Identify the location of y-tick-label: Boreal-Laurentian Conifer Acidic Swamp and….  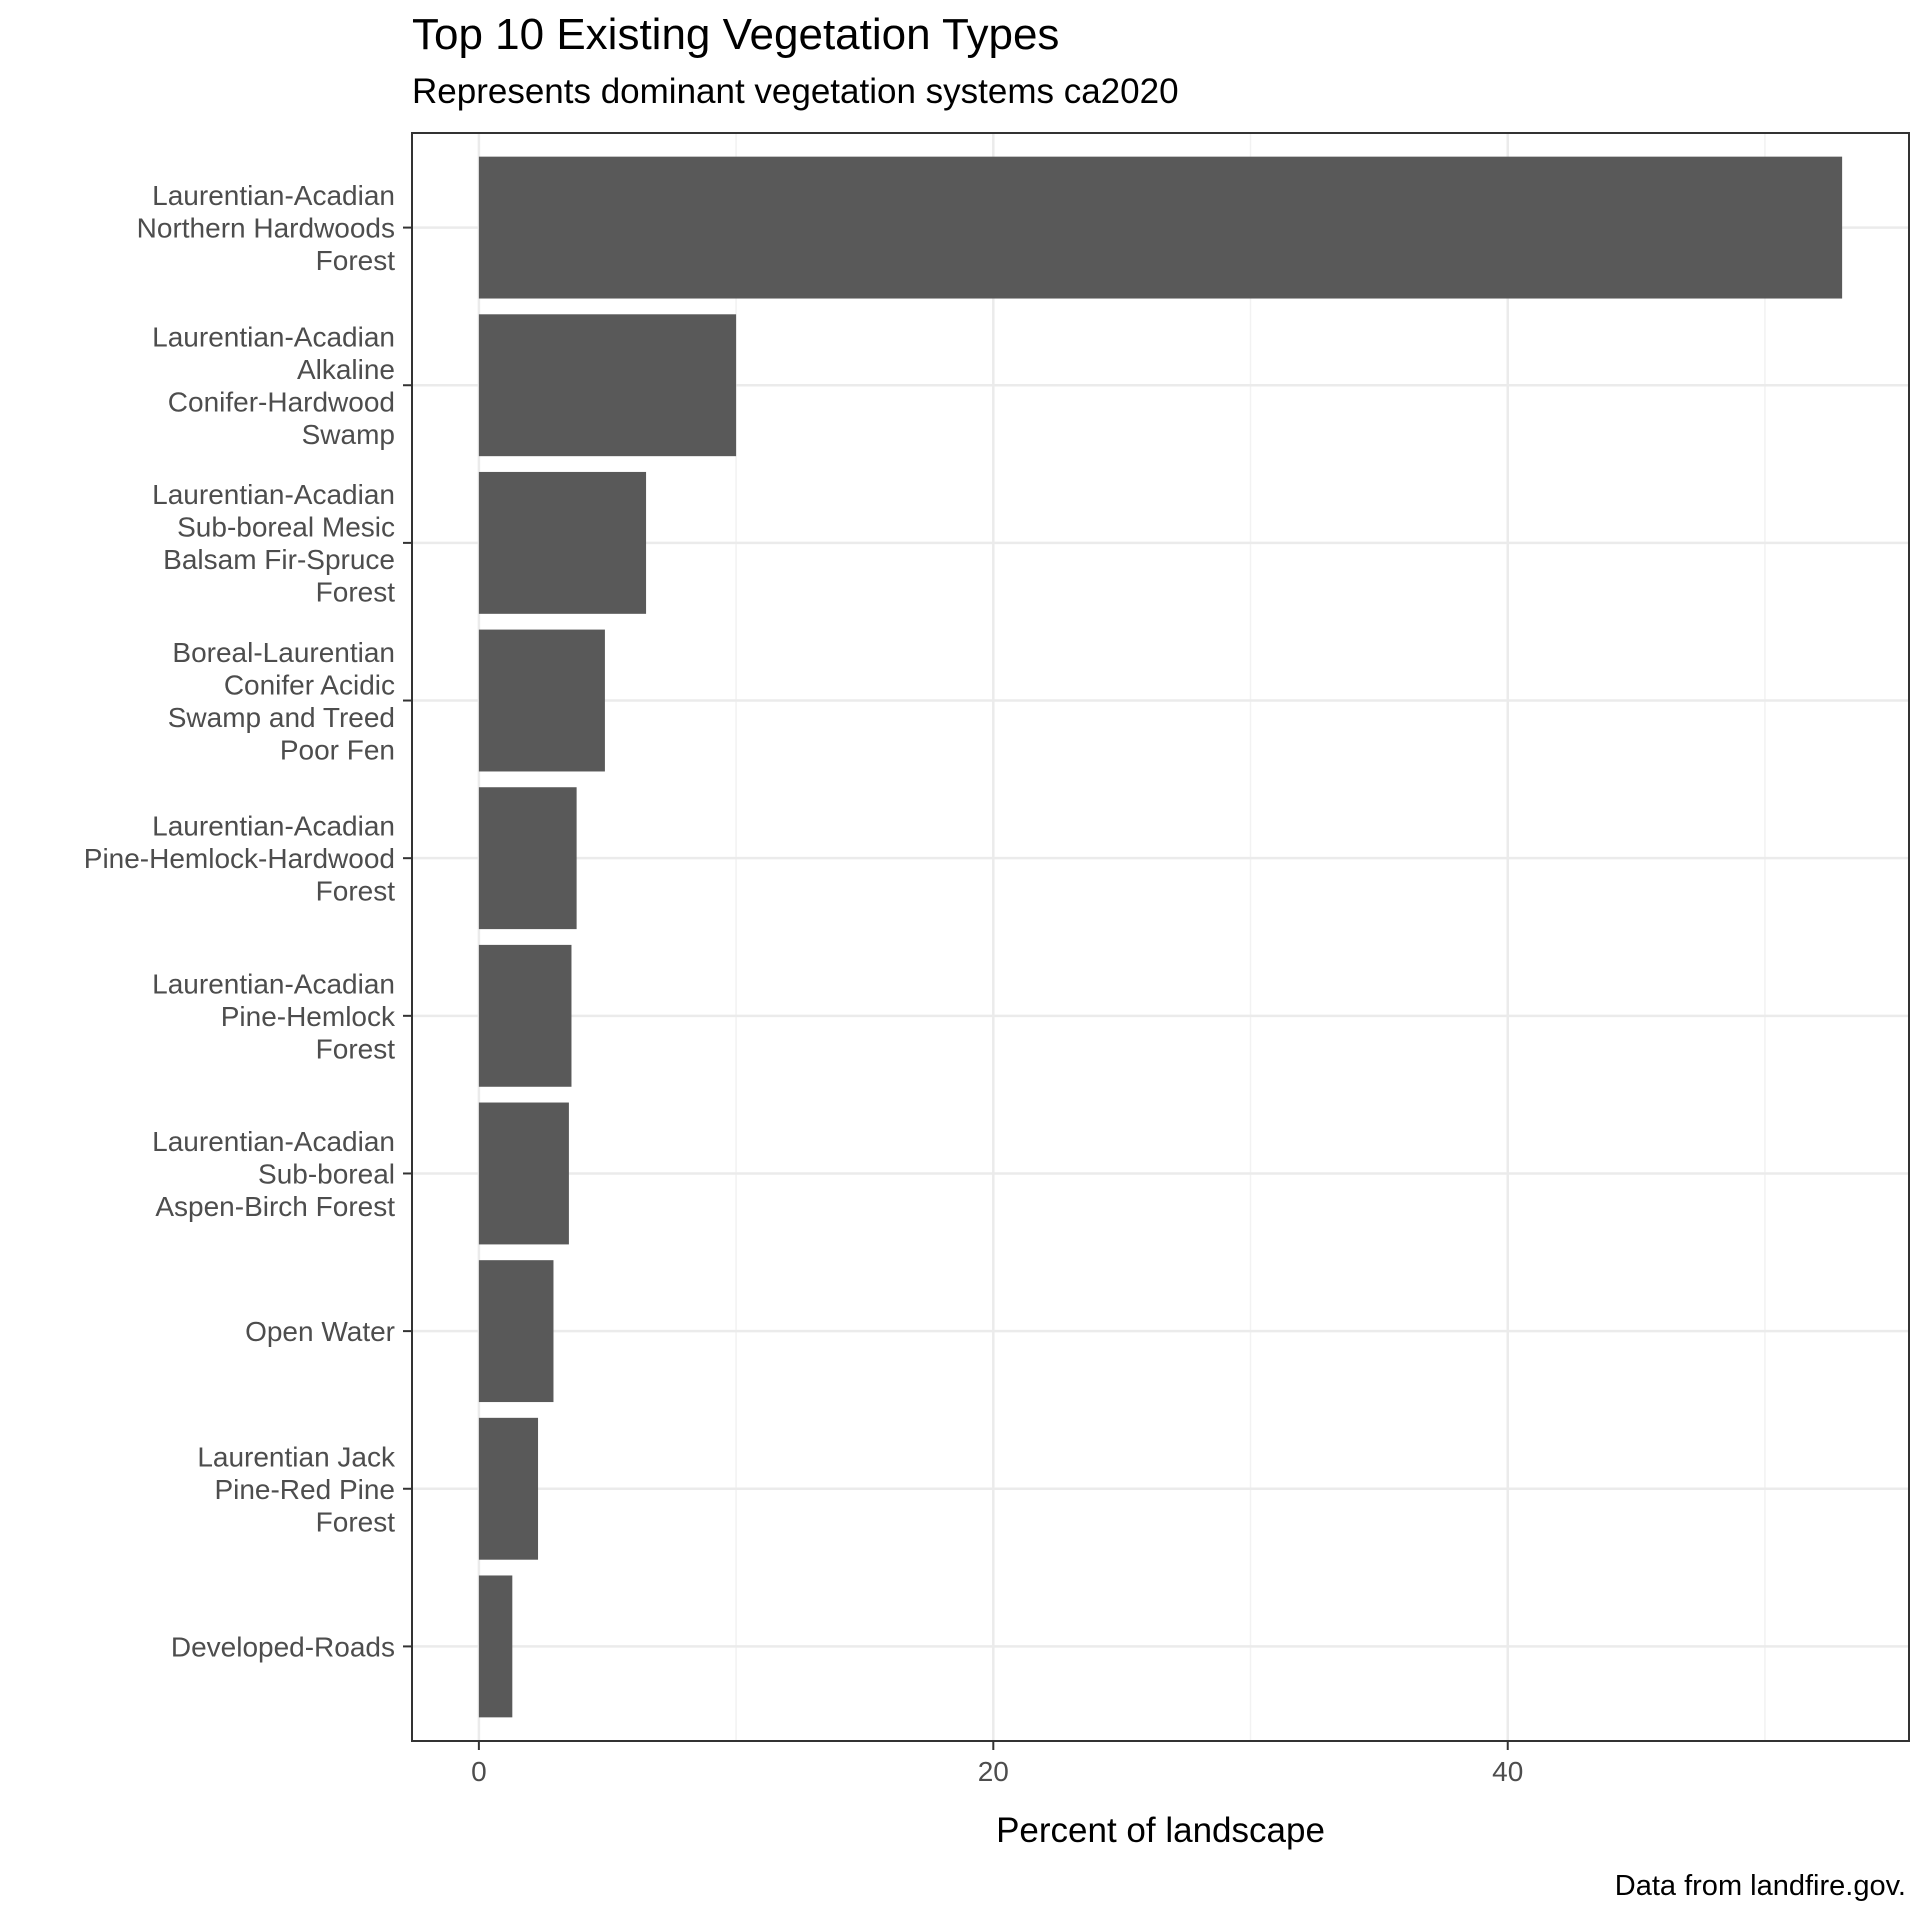
(281, 701).